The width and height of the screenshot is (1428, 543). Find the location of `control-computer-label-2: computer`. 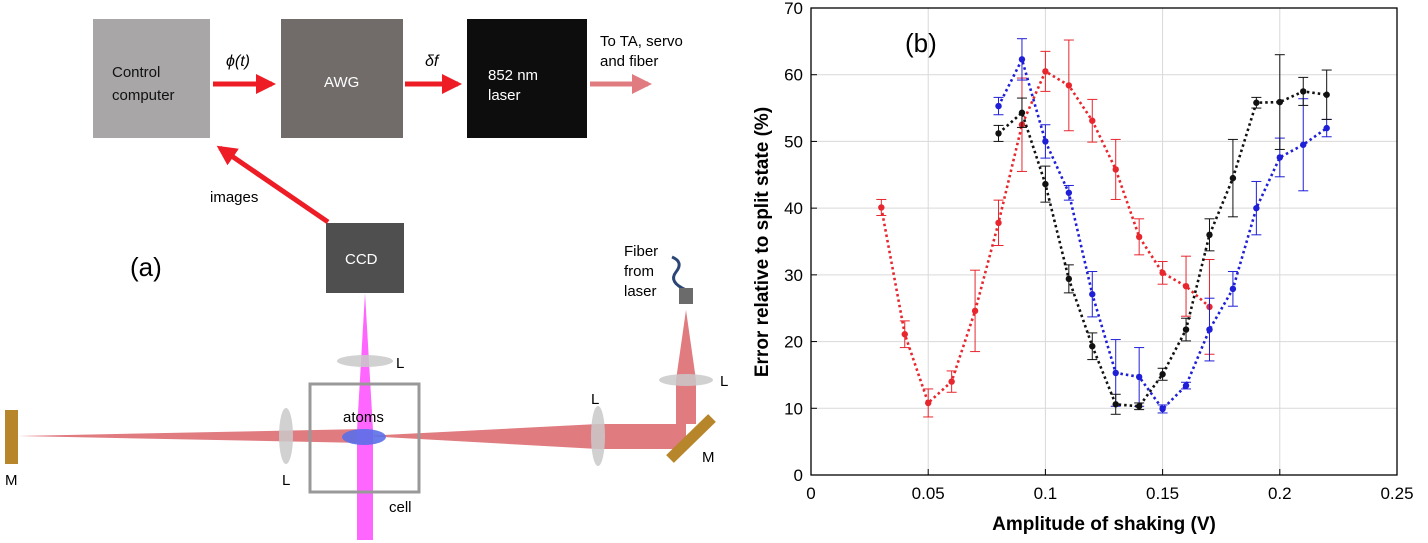

control-computer-label-2: computer is located at coordinates (143, 95).